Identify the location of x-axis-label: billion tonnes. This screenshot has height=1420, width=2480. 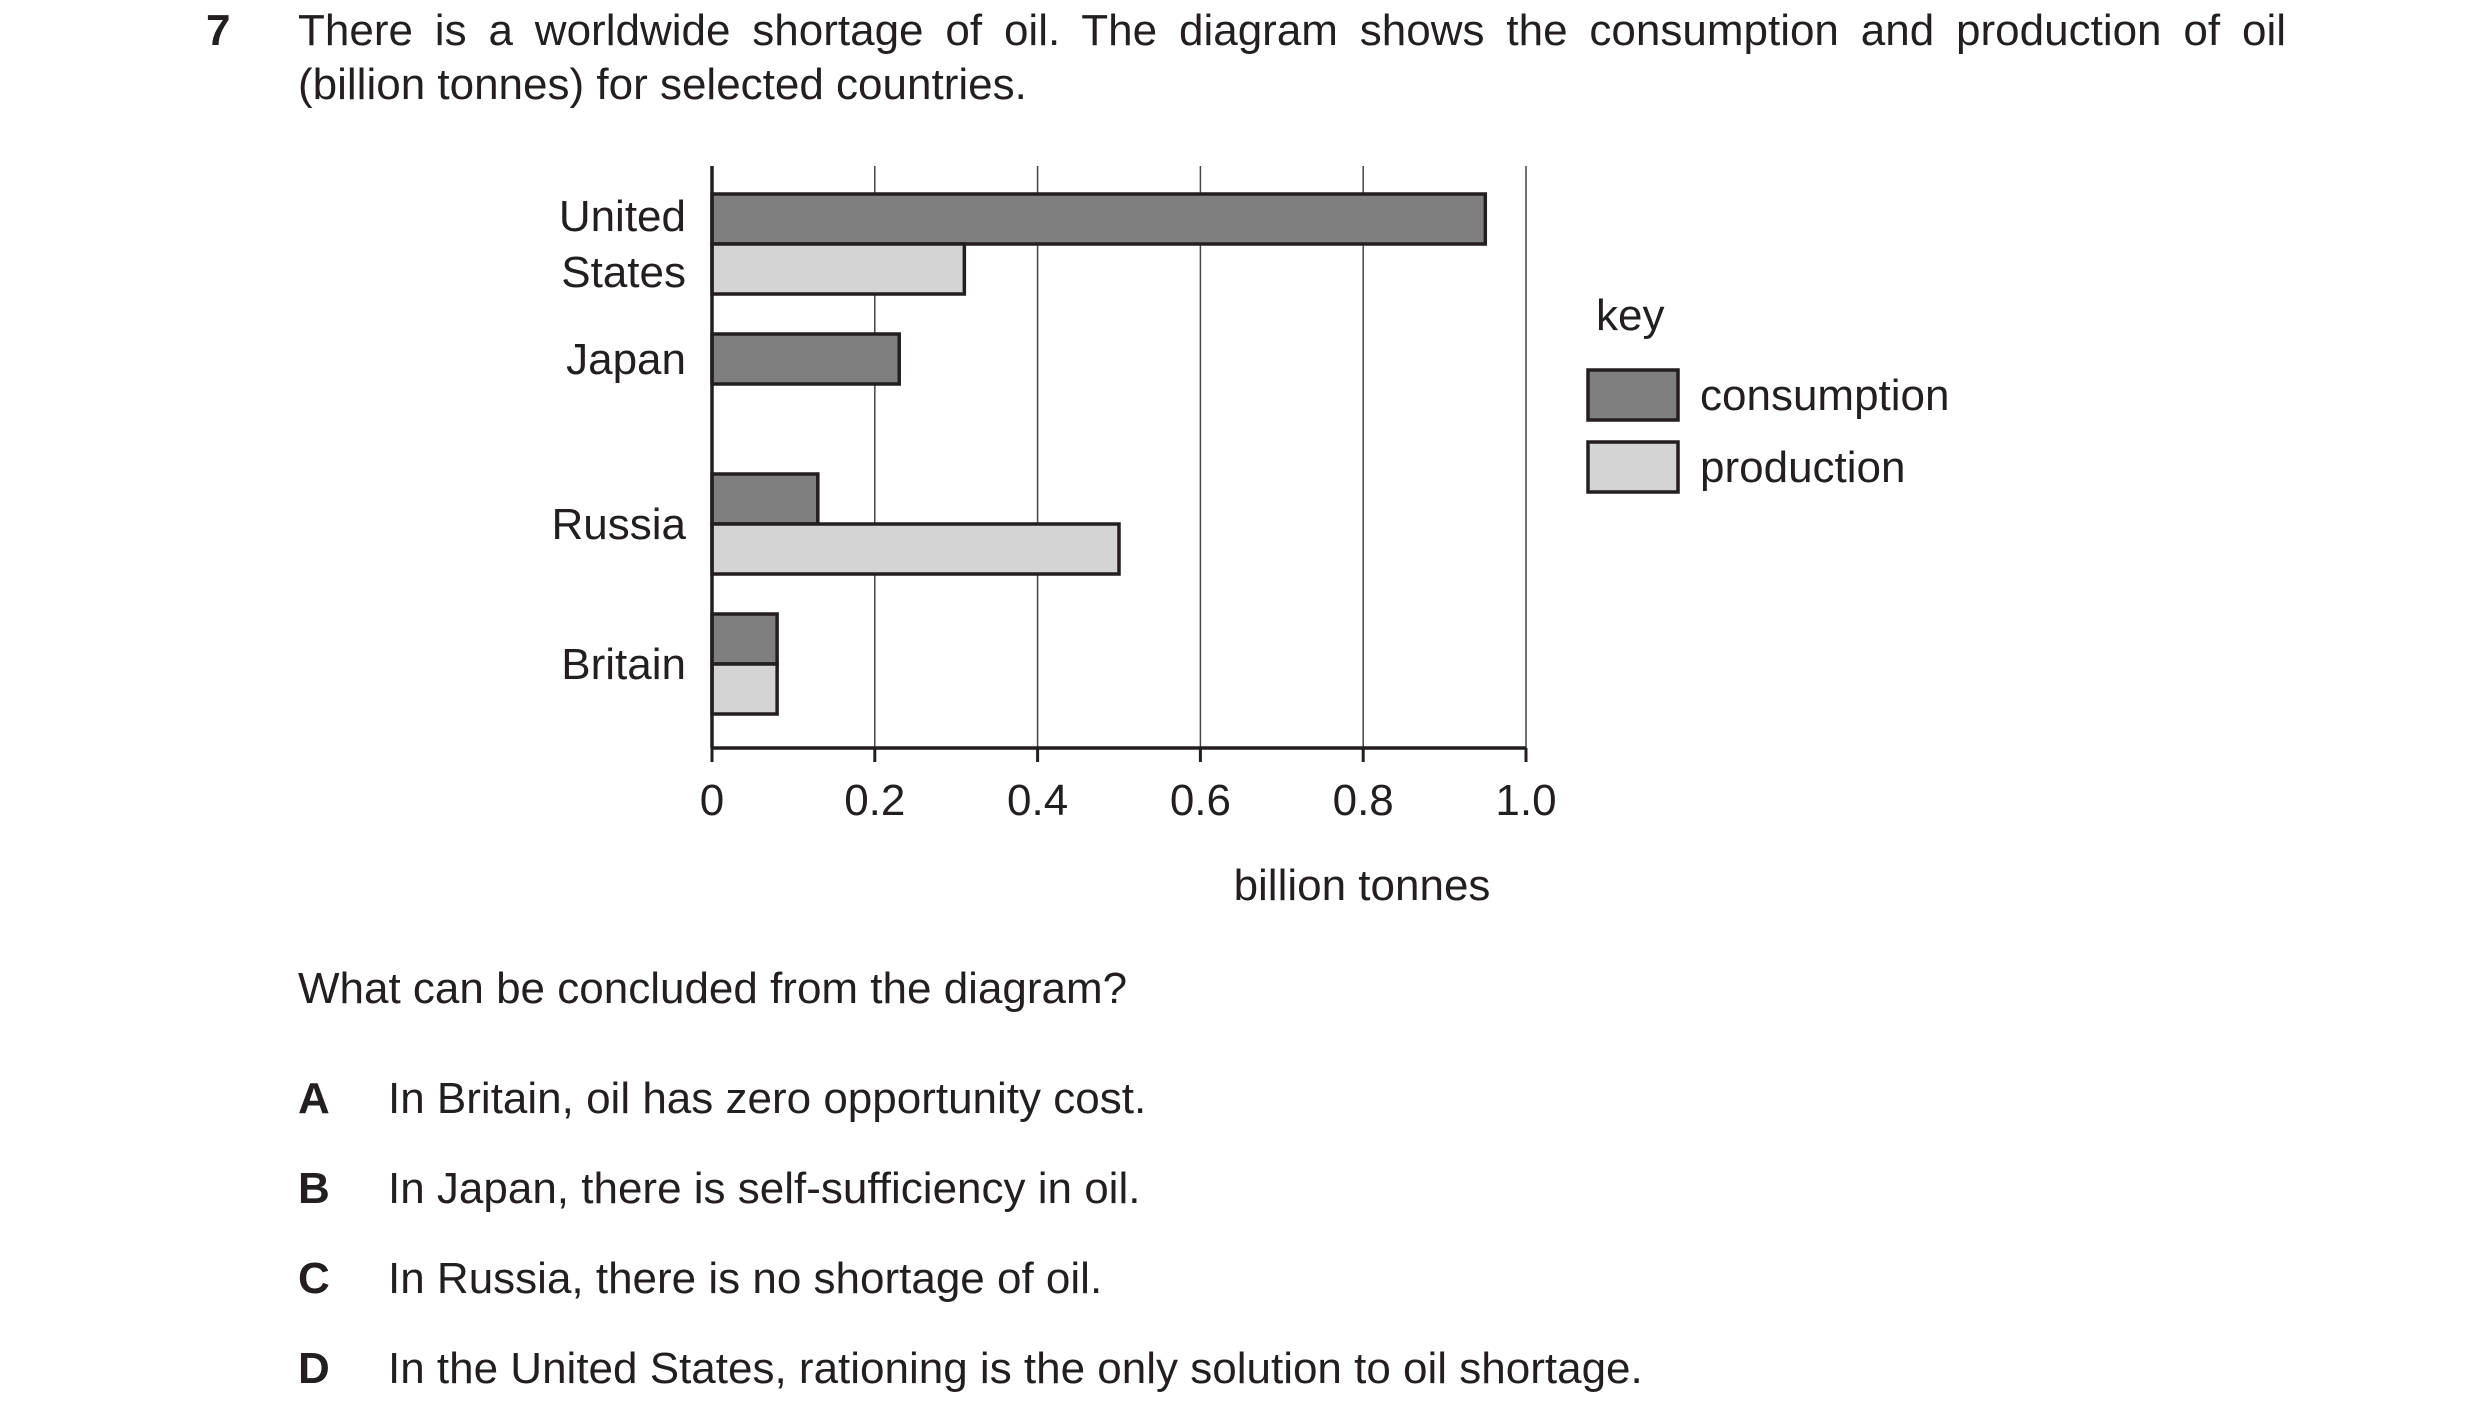
(1362, 885).